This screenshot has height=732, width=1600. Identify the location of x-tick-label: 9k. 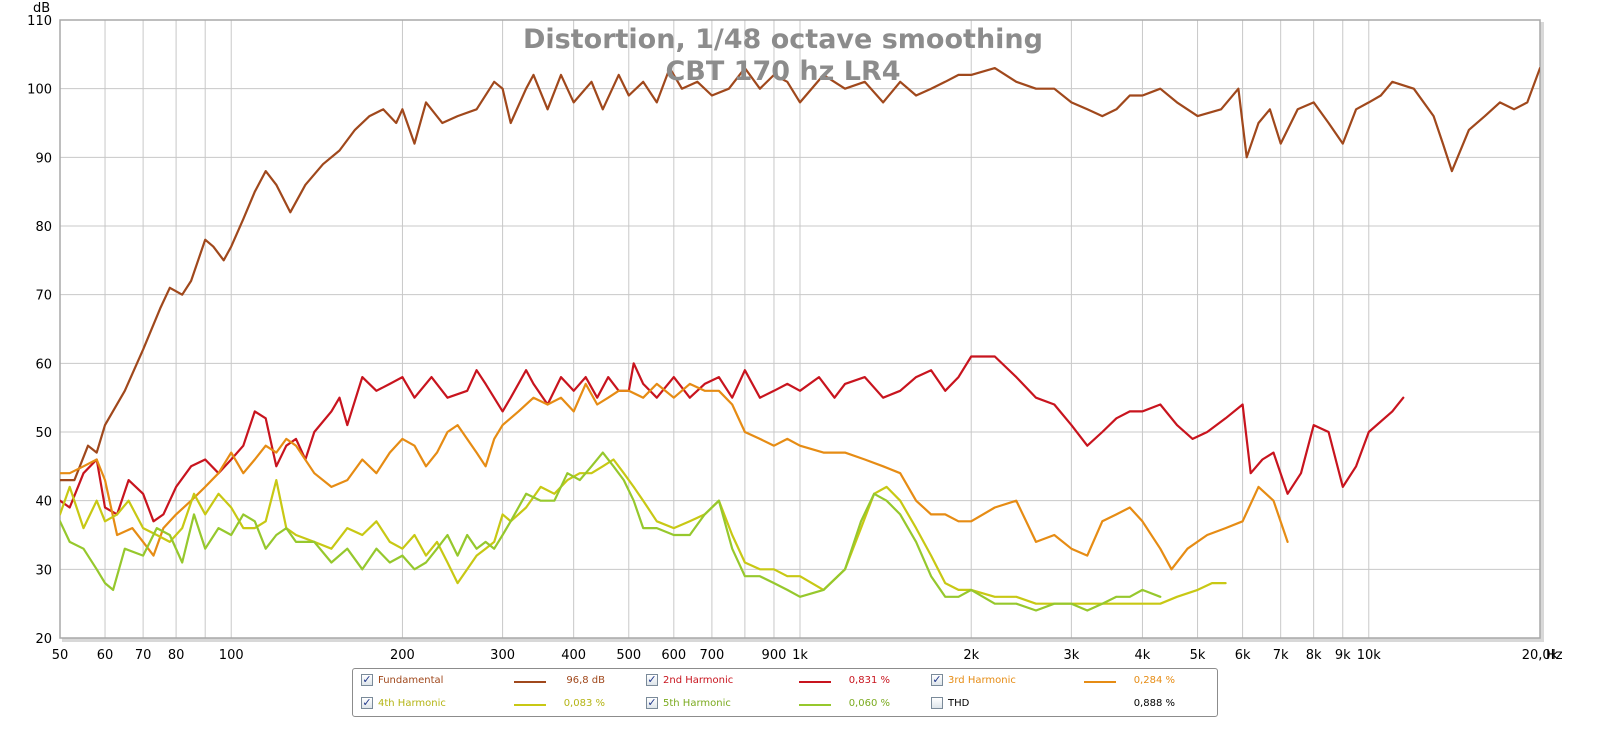
(1343, 655).